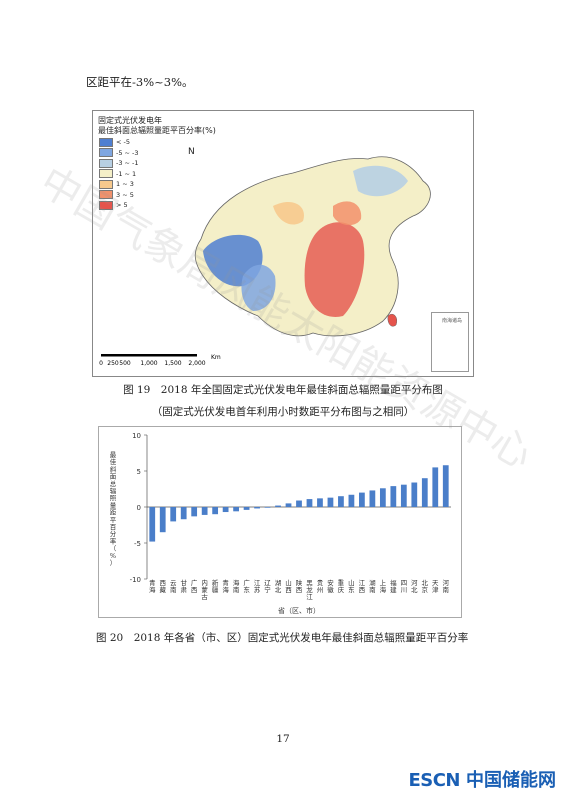 The width and height of the screenshot is (566, 800). What do you see at coordinates (191, 152) in the screenshot?
I see `north-arrow-icon: N` at bounding box center [191, 152].